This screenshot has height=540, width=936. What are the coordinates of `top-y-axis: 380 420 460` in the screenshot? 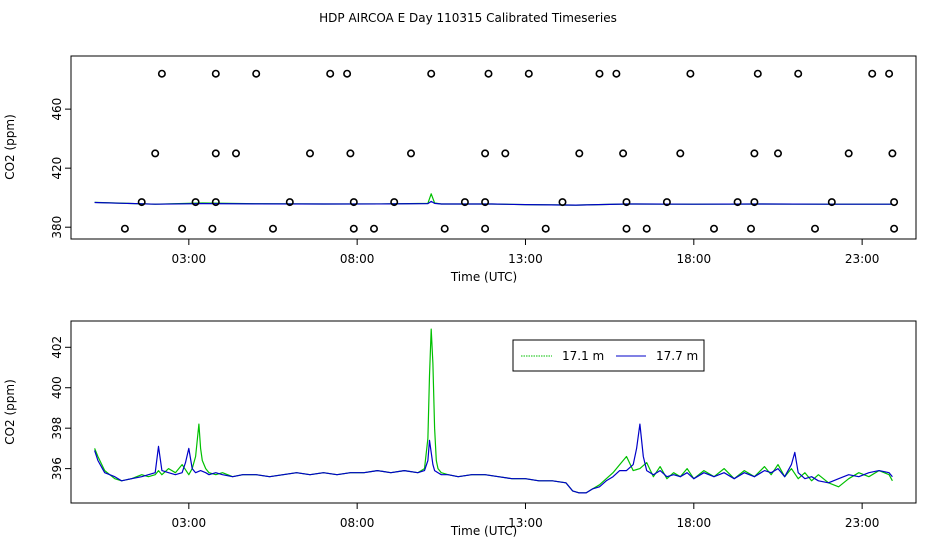 It's located at (60, 168).